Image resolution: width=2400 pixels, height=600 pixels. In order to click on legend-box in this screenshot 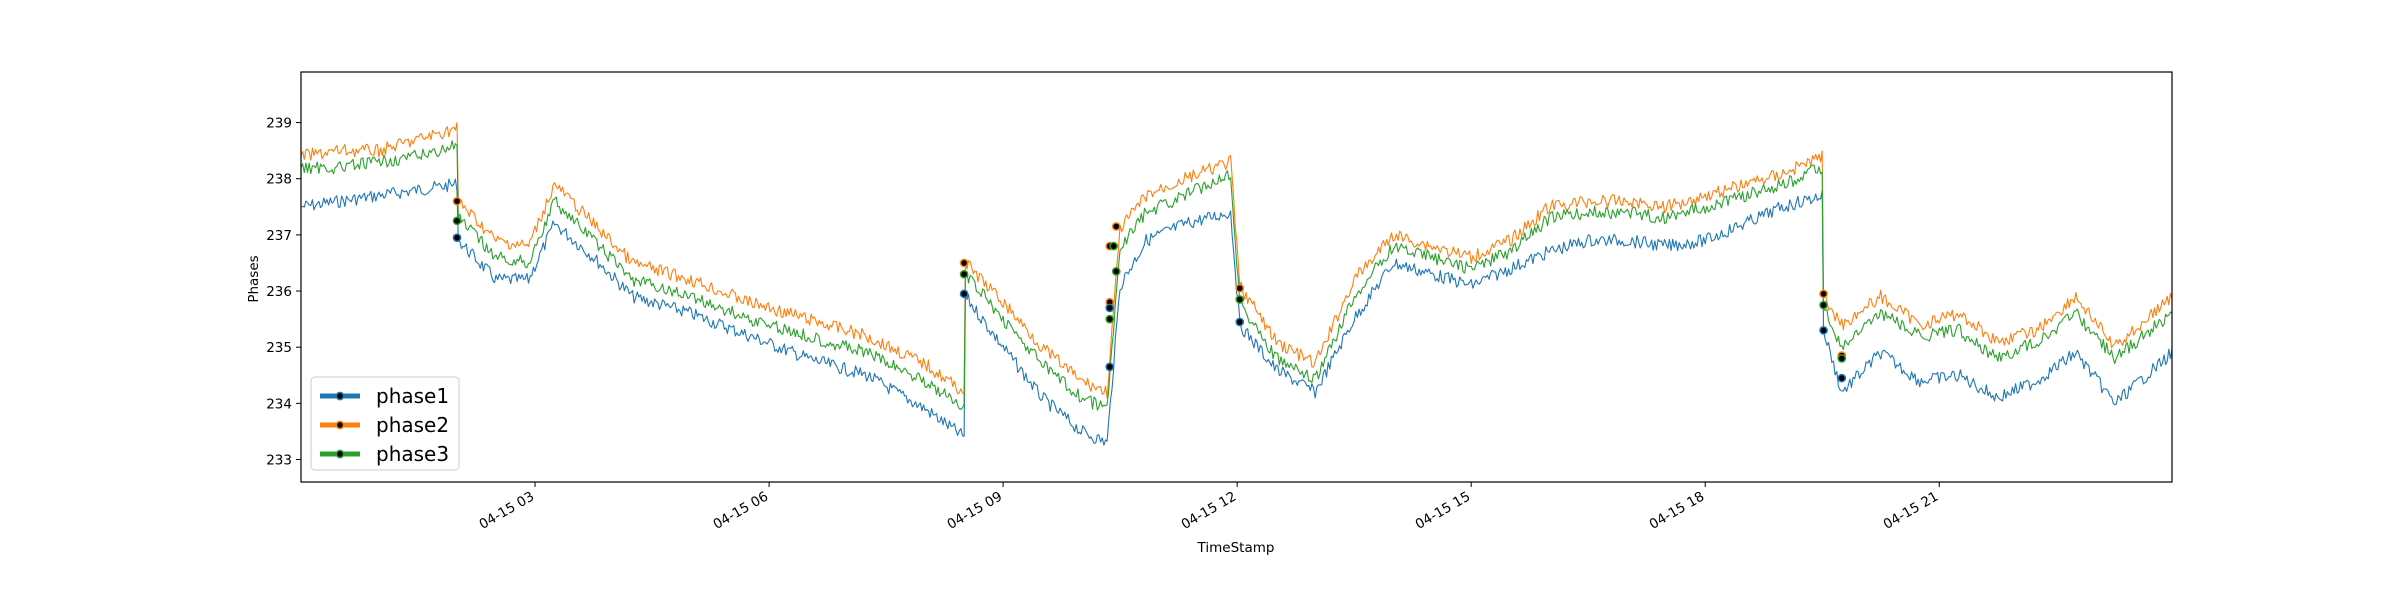, I will do `click(385, 423)`.